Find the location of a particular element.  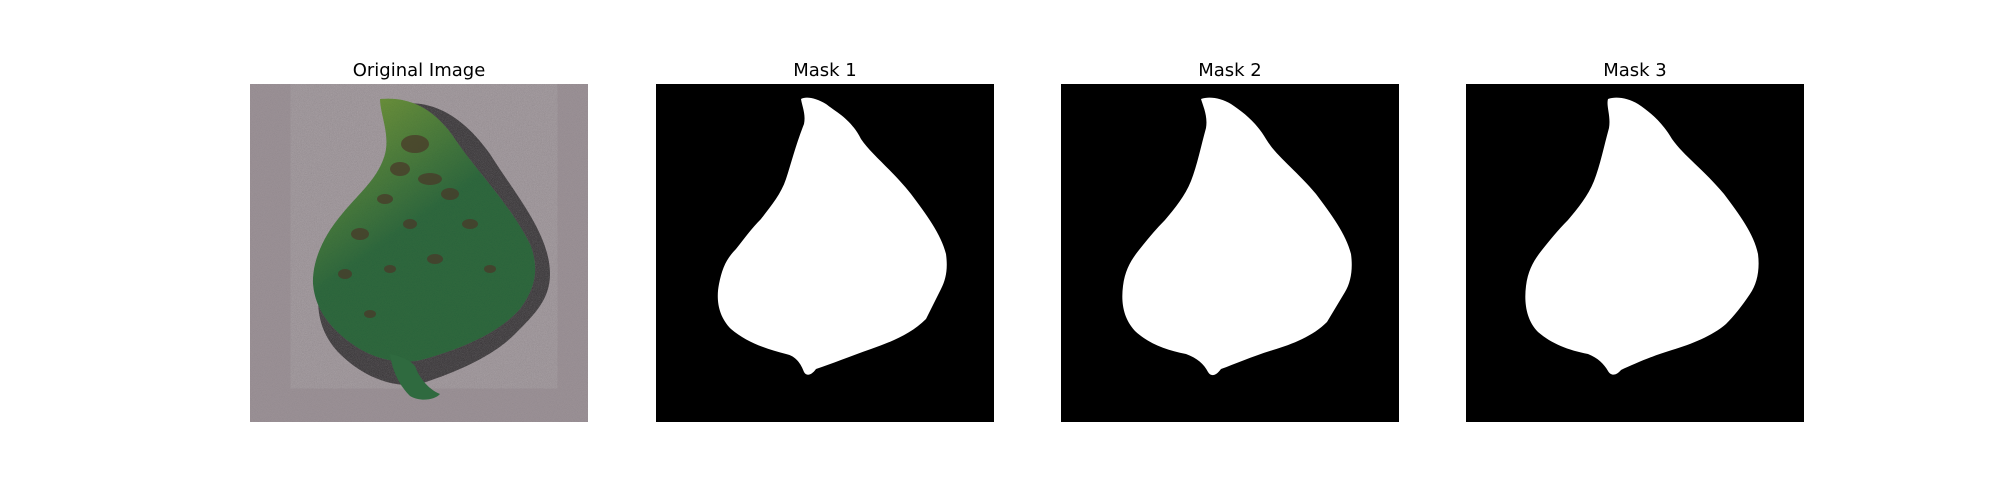

panel-original: Original Image is located at coordinates (419, 240).